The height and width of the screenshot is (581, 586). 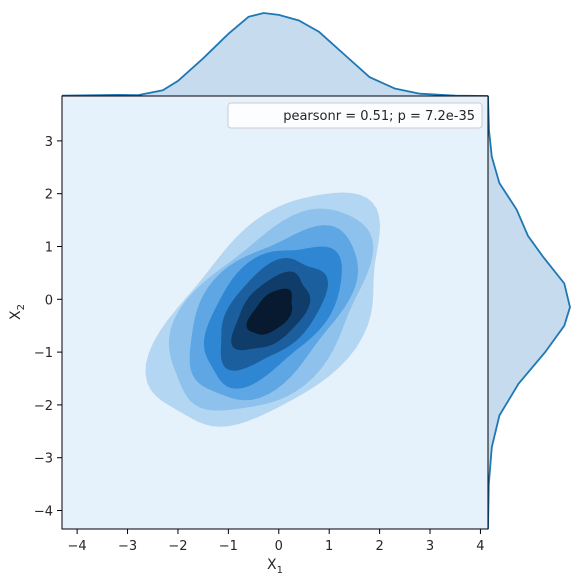 I want to click on y-tick-label: 1, so click(x=49, y=247).